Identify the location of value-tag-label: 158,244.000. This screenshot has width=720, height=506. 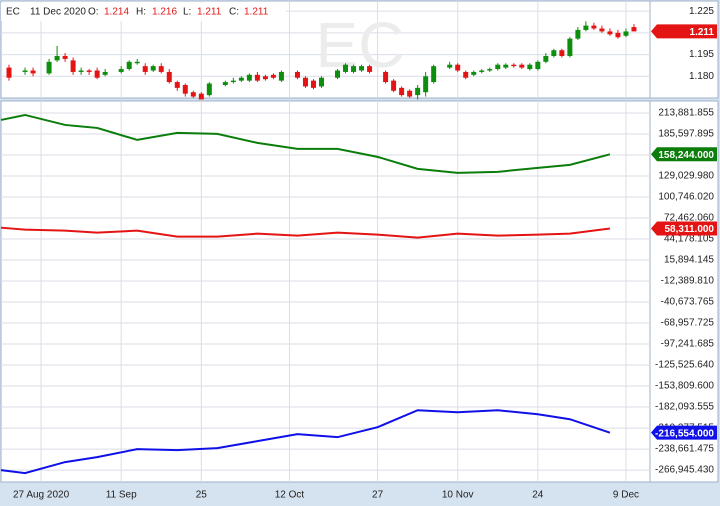
(686, 155).